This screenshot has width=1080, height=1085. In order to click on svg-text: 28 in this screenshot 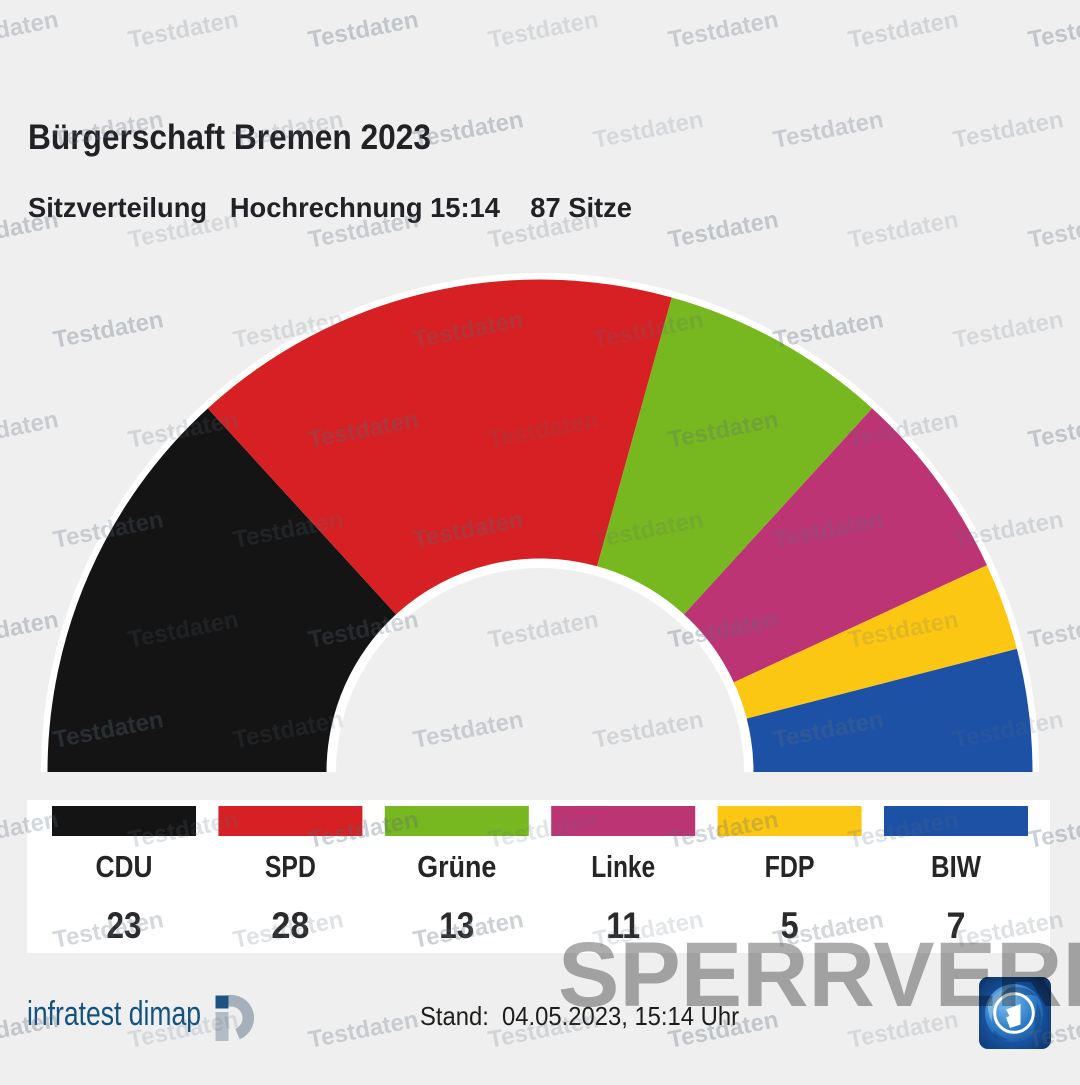, I will do `click(290, 925)`.